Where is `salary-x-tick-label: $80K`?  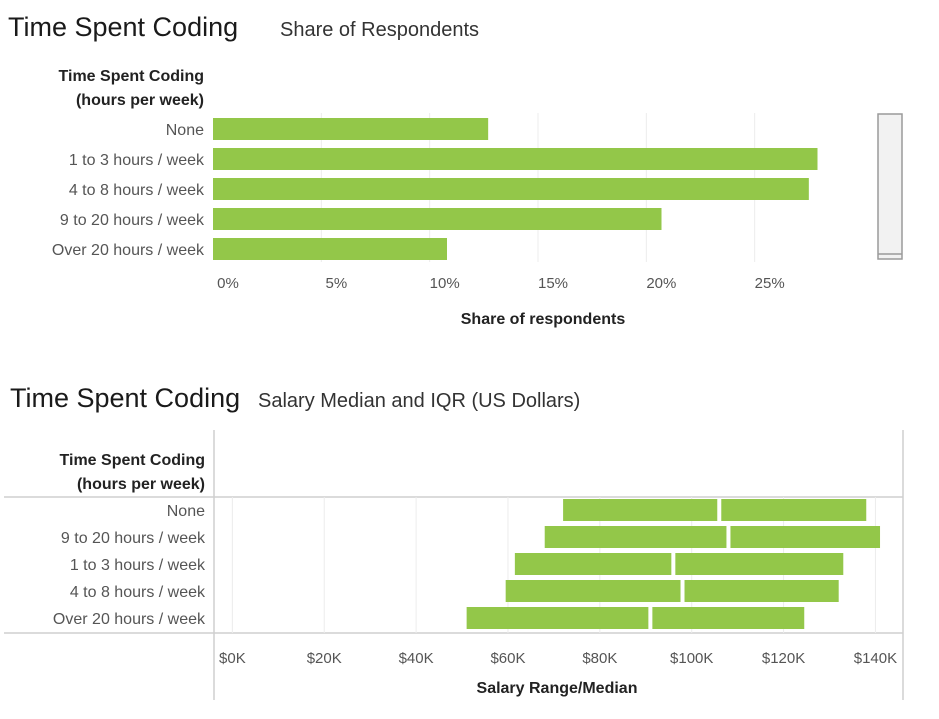 salary-x-tick-label: $80K is located at coordinates (599, 658).